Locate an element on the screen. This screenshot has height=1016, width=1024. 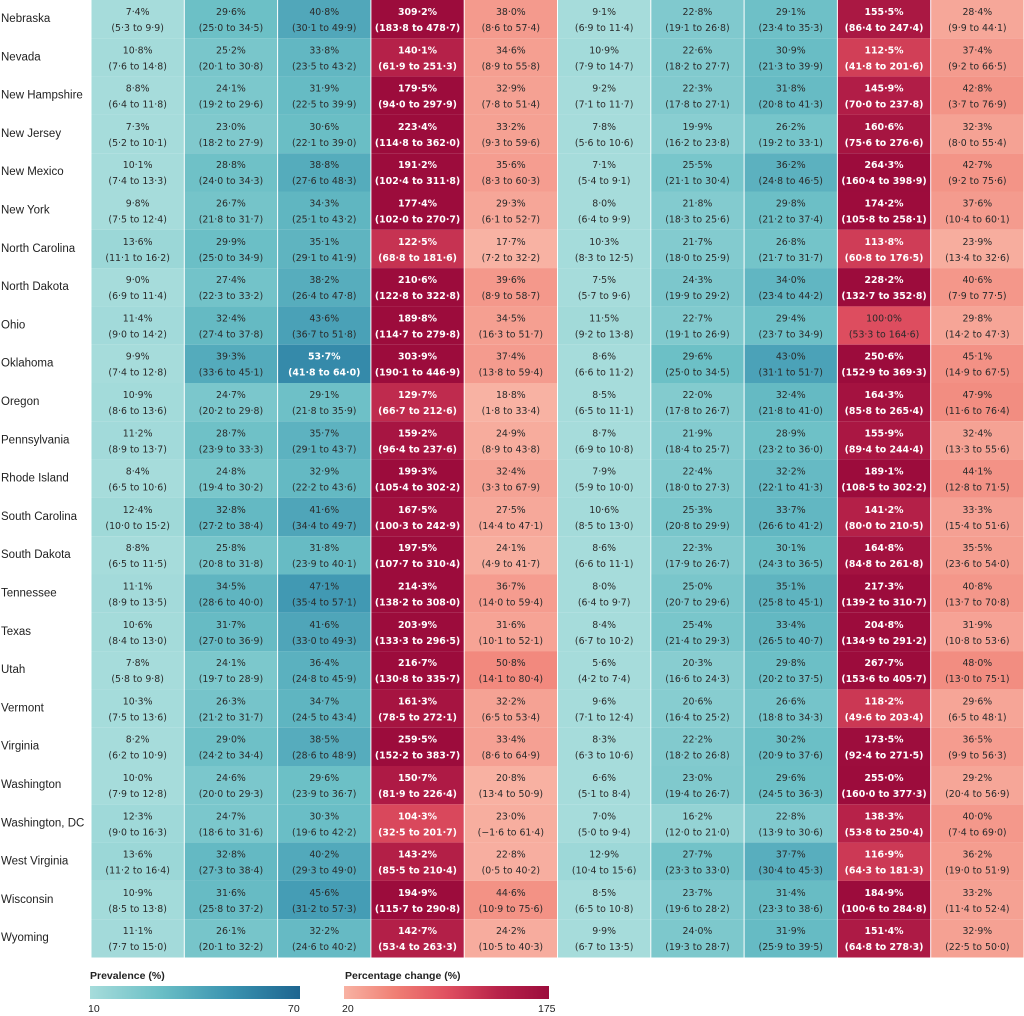
cell-value: 31·7% is located at coordinates (231, 625).